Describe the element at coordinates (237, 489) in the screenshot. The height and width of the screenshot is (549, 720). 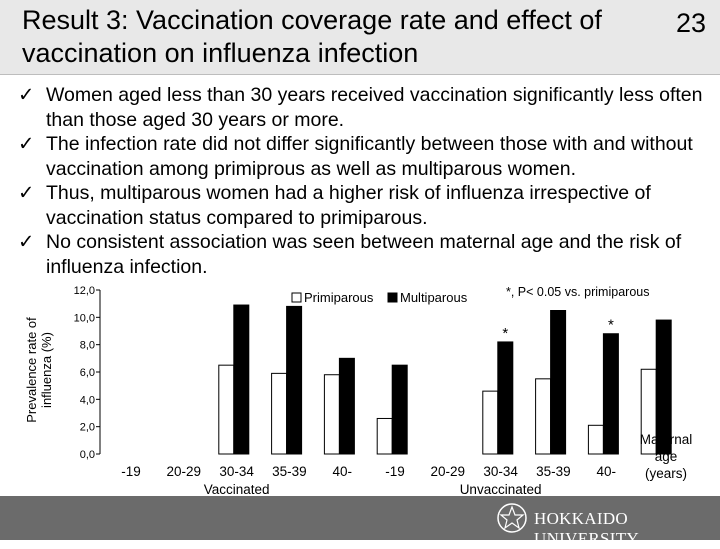
I see `group-label: Vaccinated` at that location.